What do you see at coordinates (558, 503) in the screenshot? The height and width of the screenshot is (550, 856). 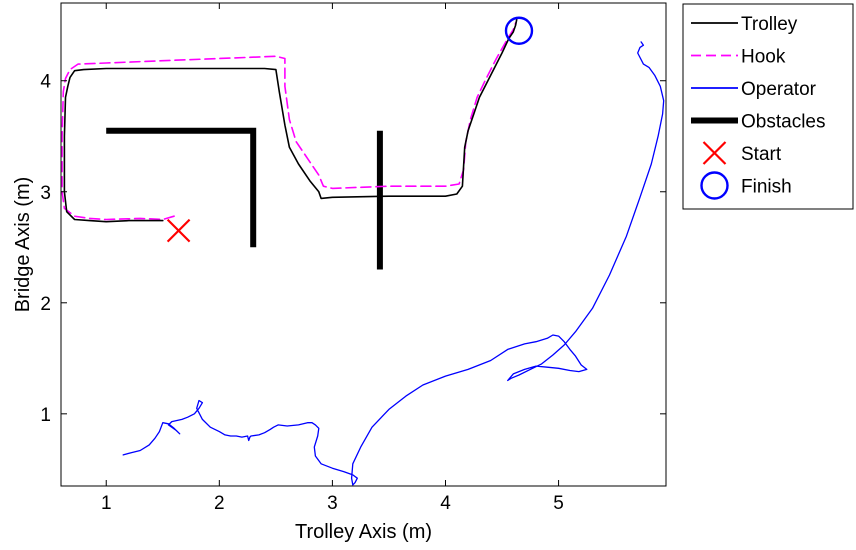 I see `x-tick-label: 5` at bounding box center [558, 503].